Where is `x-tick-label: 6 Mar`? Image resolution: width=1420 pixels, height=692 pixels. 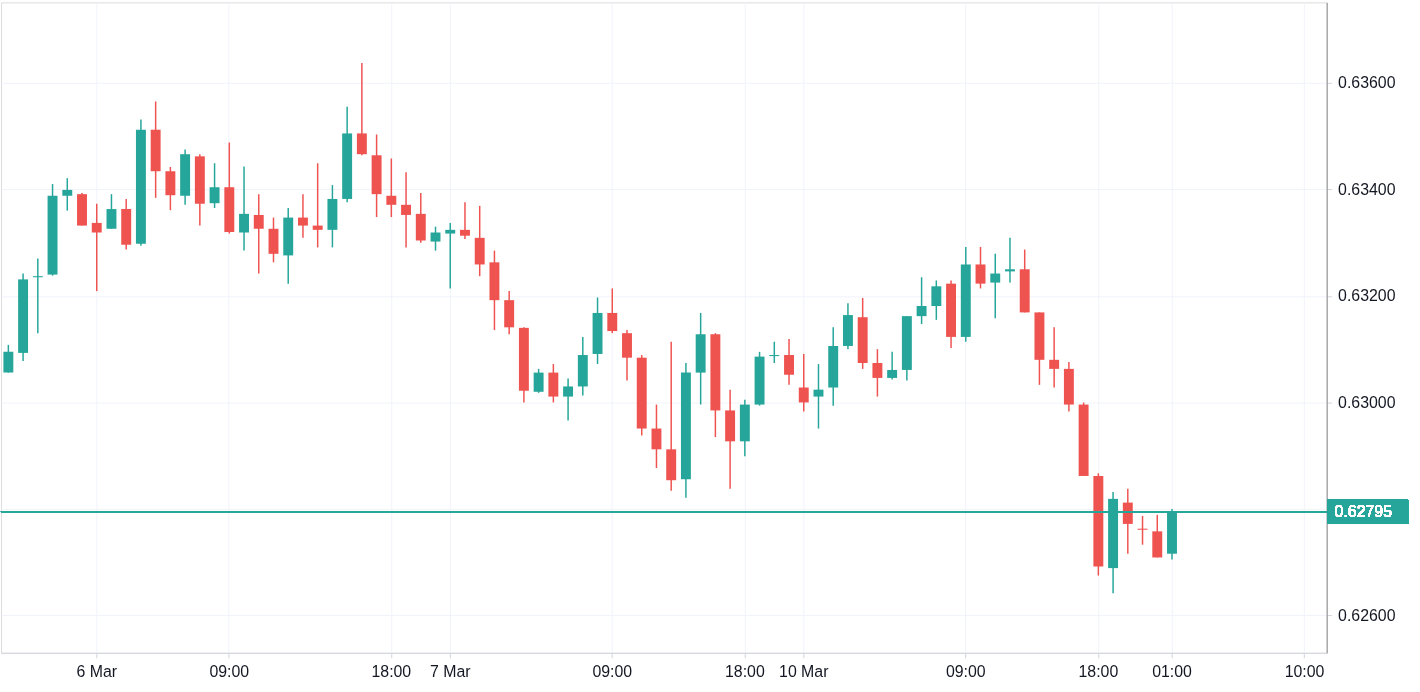
x-tick-label: 6 Mar is located at coordinates (97, 672).